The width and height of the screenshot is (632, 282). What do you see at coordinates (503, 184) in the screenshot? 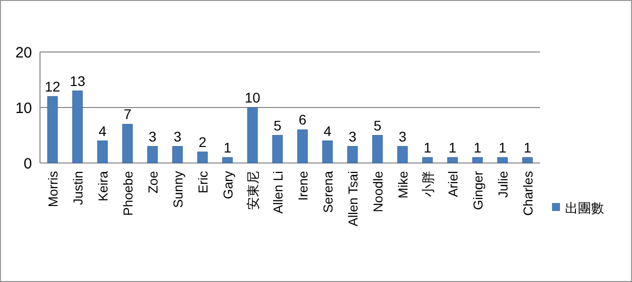
I see `x-tick-label: Julie` at bounding box center [503, 184].